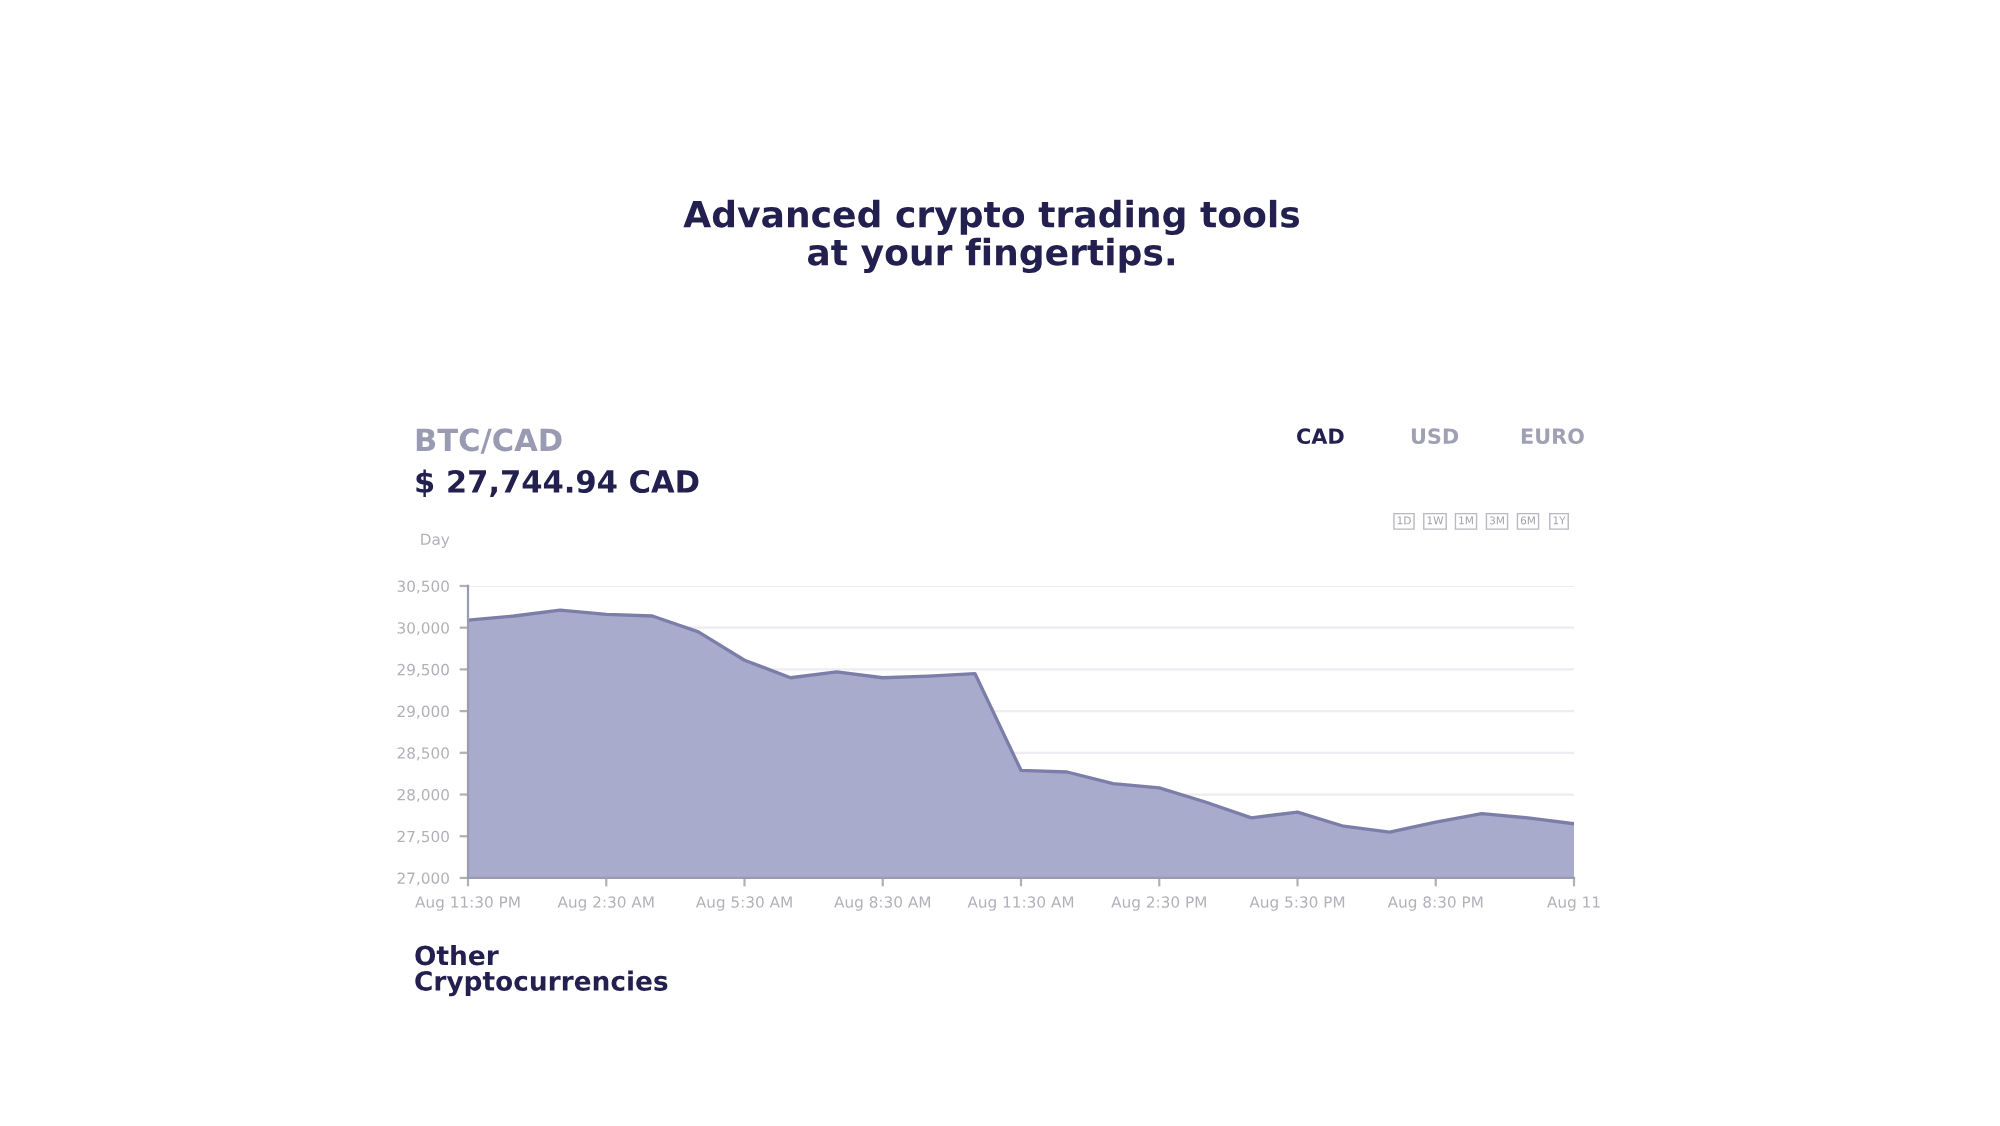 The image size is (2000, 1126). What do you see at coordinates (1552, 436) in the screenshot?
I see `text: EURO` at bounding box center [1552, 436].